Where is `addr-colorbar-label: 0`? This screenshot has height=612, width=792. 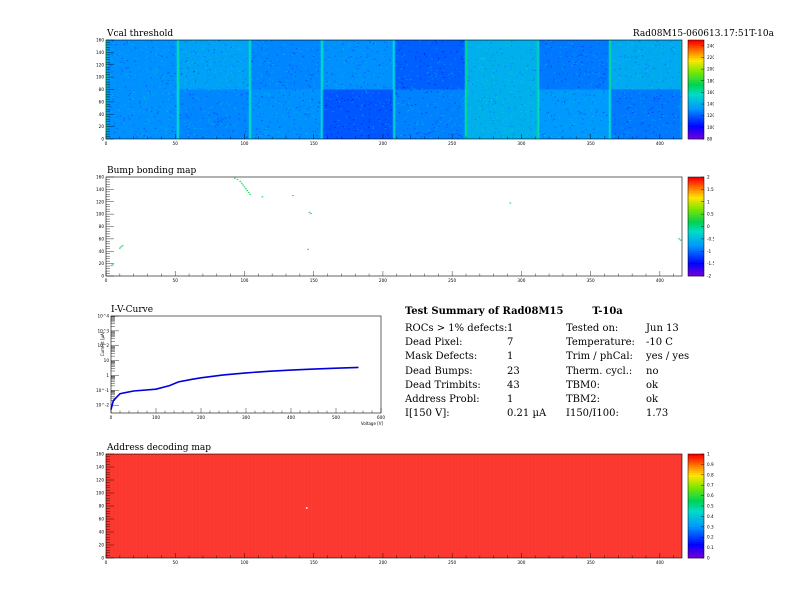
addr-colorbar-label: 0 is located at coordinates (708, 558).